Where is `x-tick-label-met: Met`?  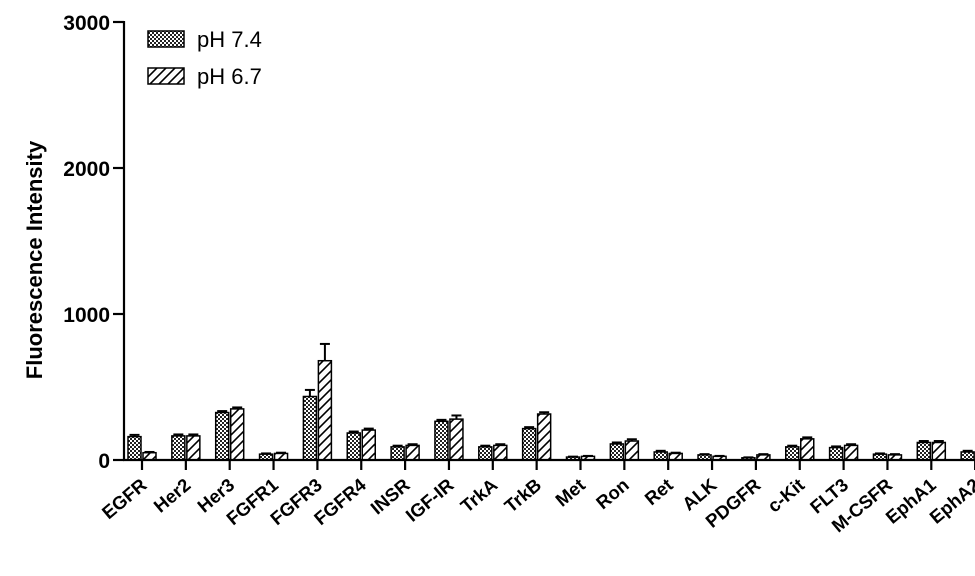
x-tick-label-met: Met is located at coordinates (570, 492).